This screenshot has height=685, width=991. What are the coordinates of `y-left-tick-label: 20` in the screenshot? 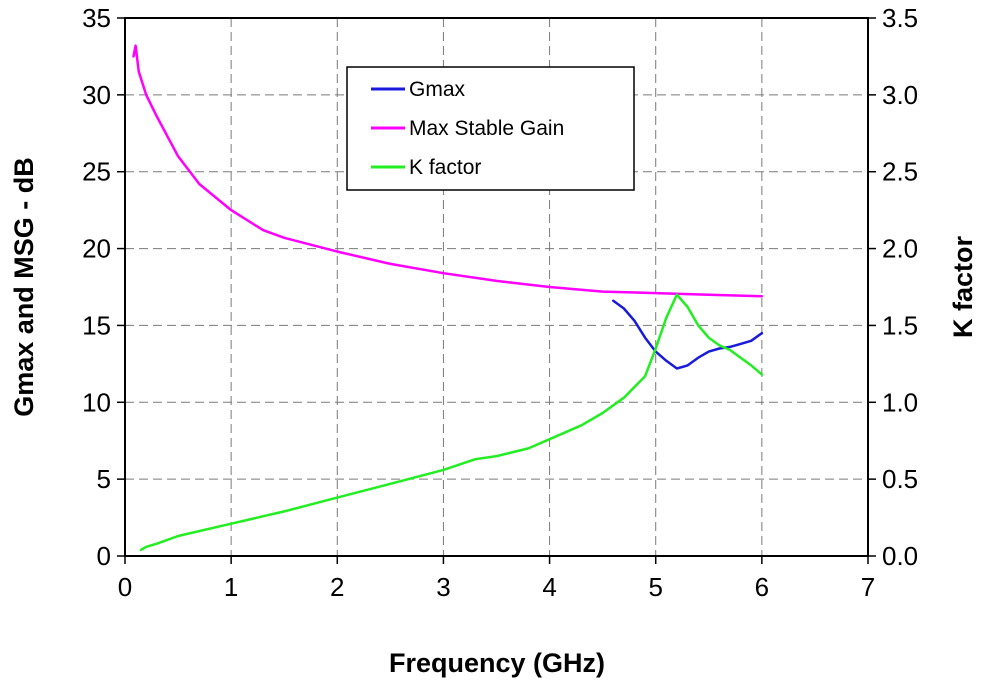 It's located at (96, 249).